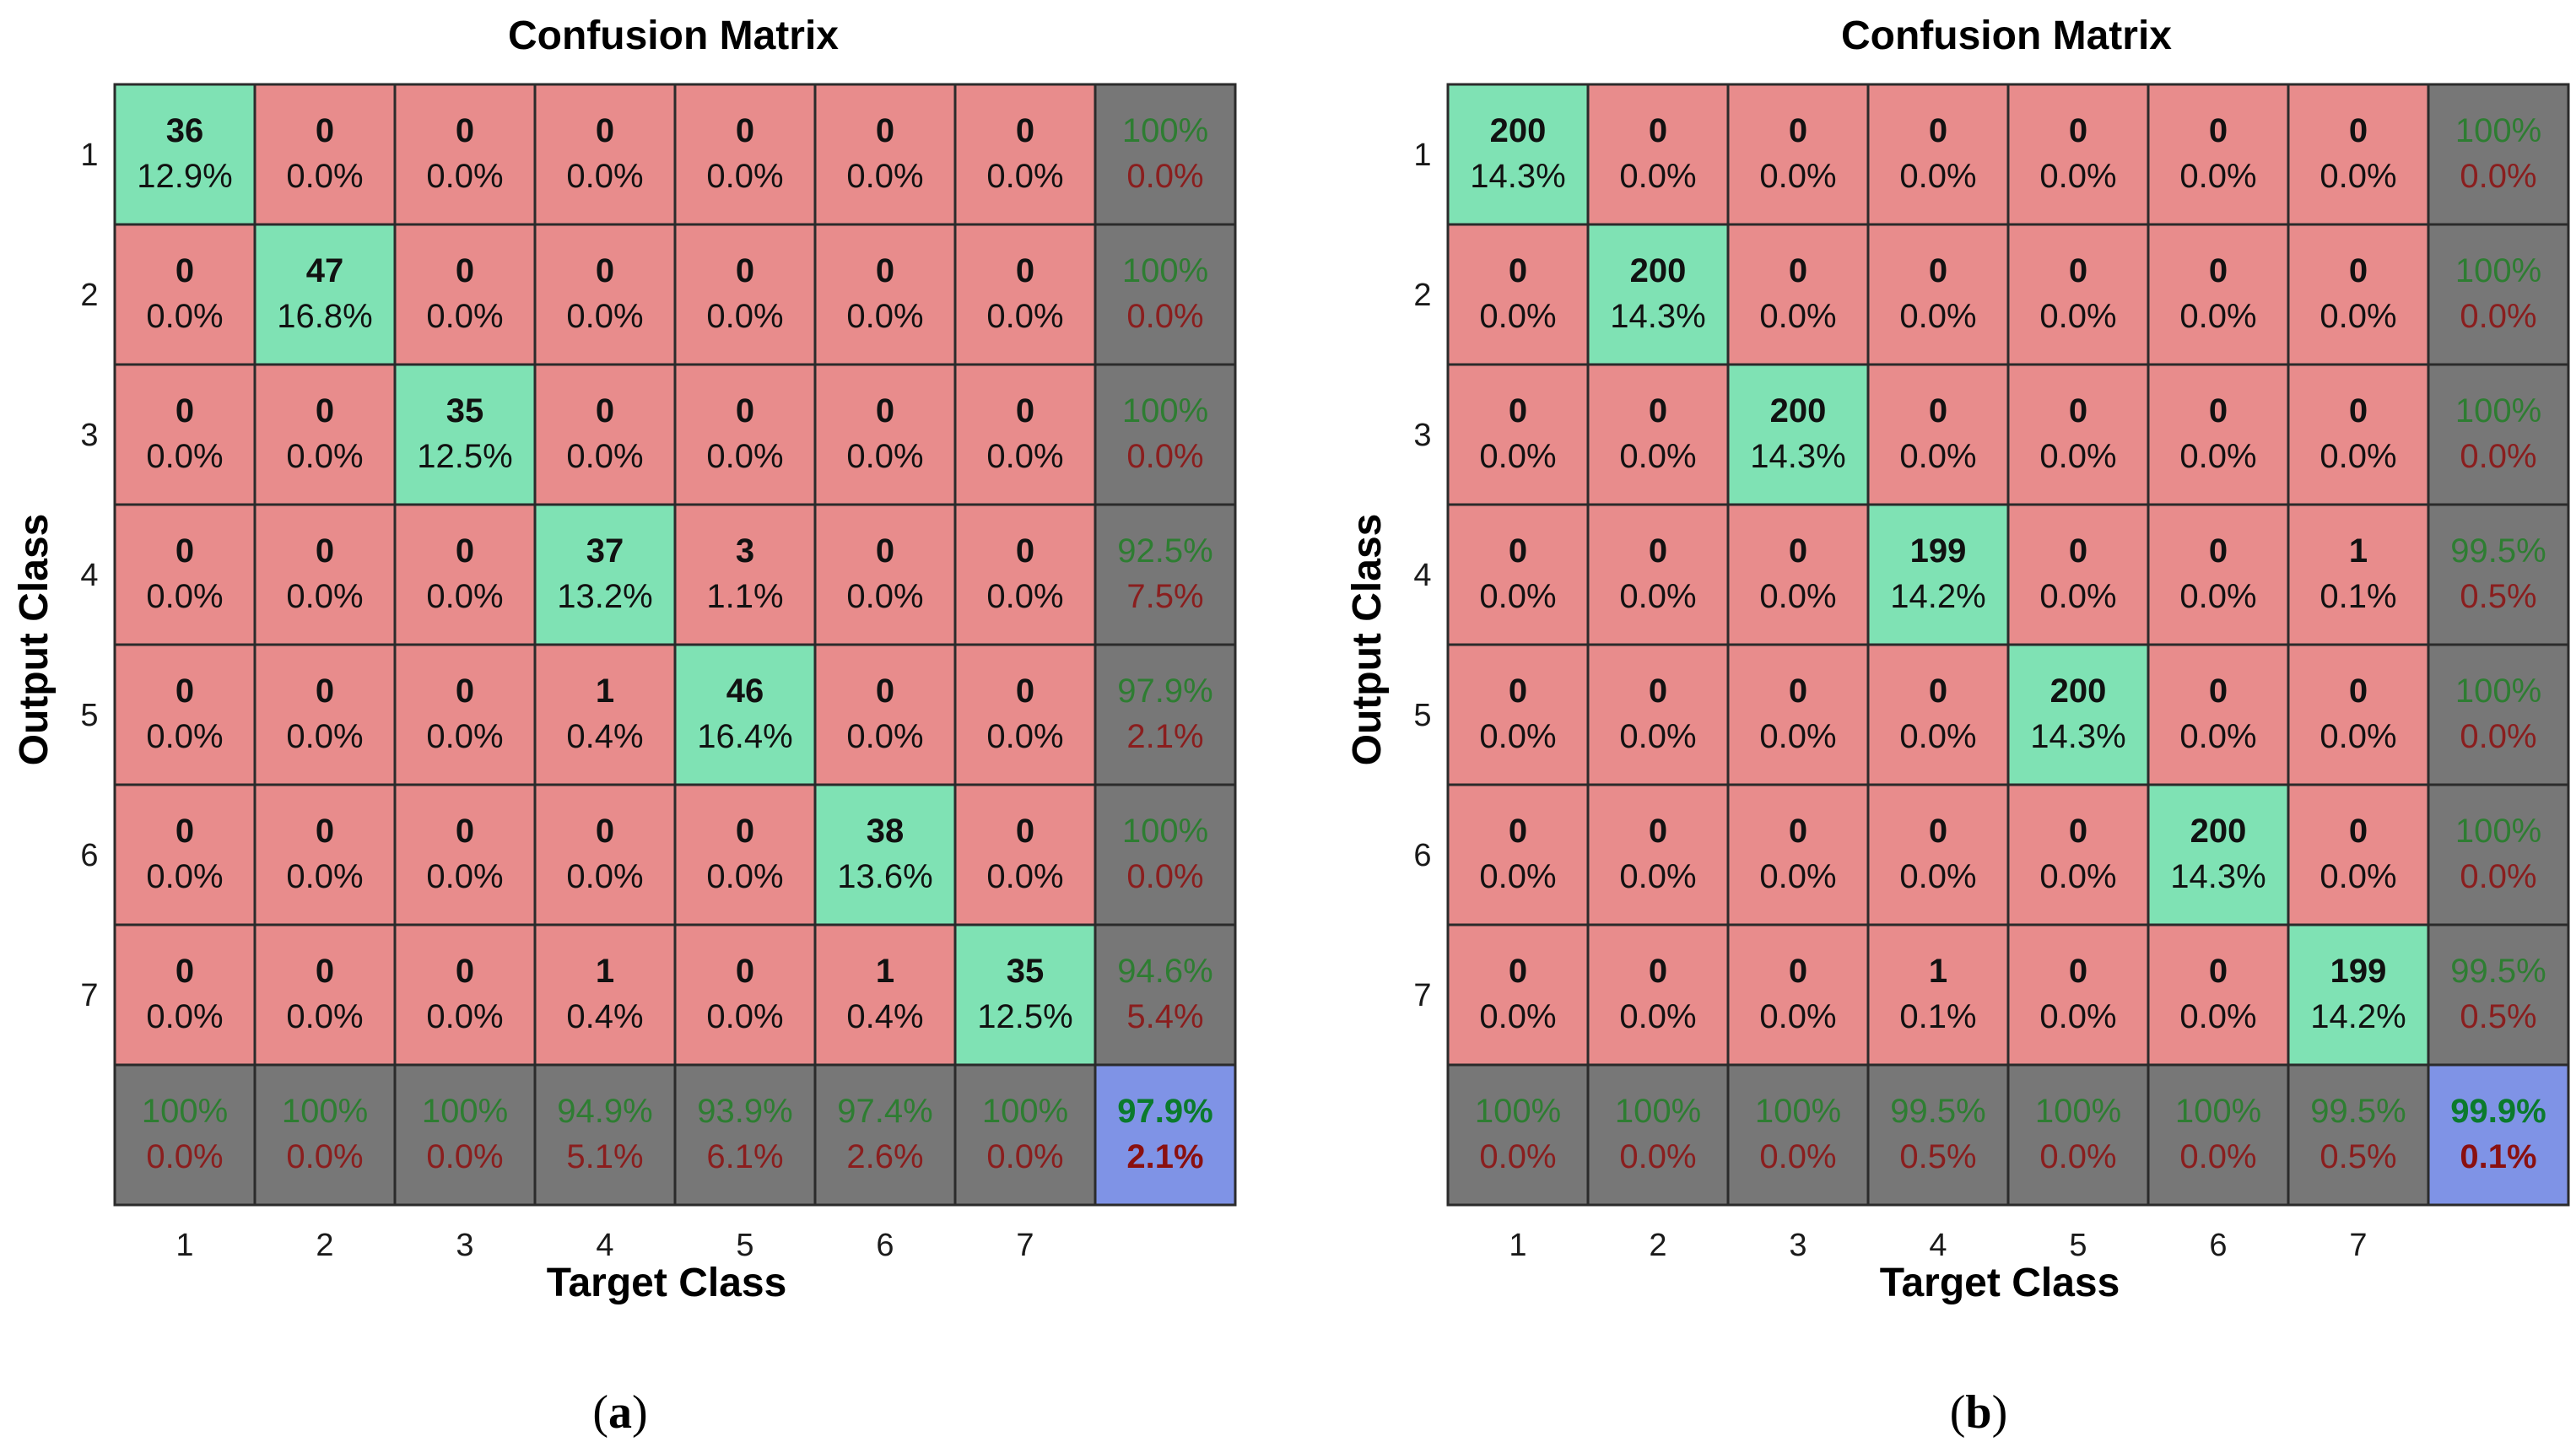 Image resolution: width=2576 pixels, height=1453 pixels. Describe the element at coordinates (1978, 1412) in the screenshot. I see `caption-letter: b` at that location.